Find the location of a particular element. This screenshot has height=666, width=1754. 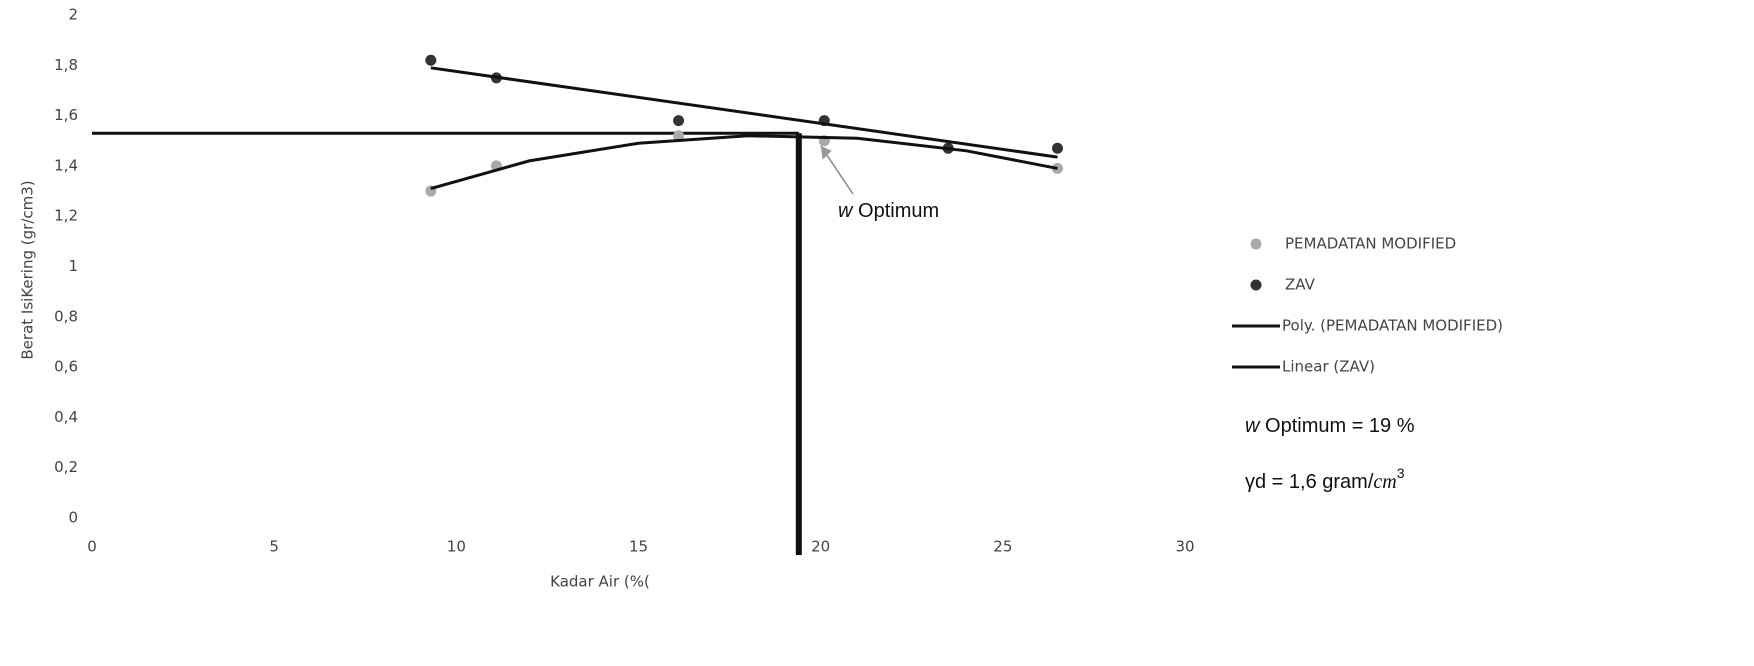

y-tick-label: 0 is located at coordinates (73, 518).